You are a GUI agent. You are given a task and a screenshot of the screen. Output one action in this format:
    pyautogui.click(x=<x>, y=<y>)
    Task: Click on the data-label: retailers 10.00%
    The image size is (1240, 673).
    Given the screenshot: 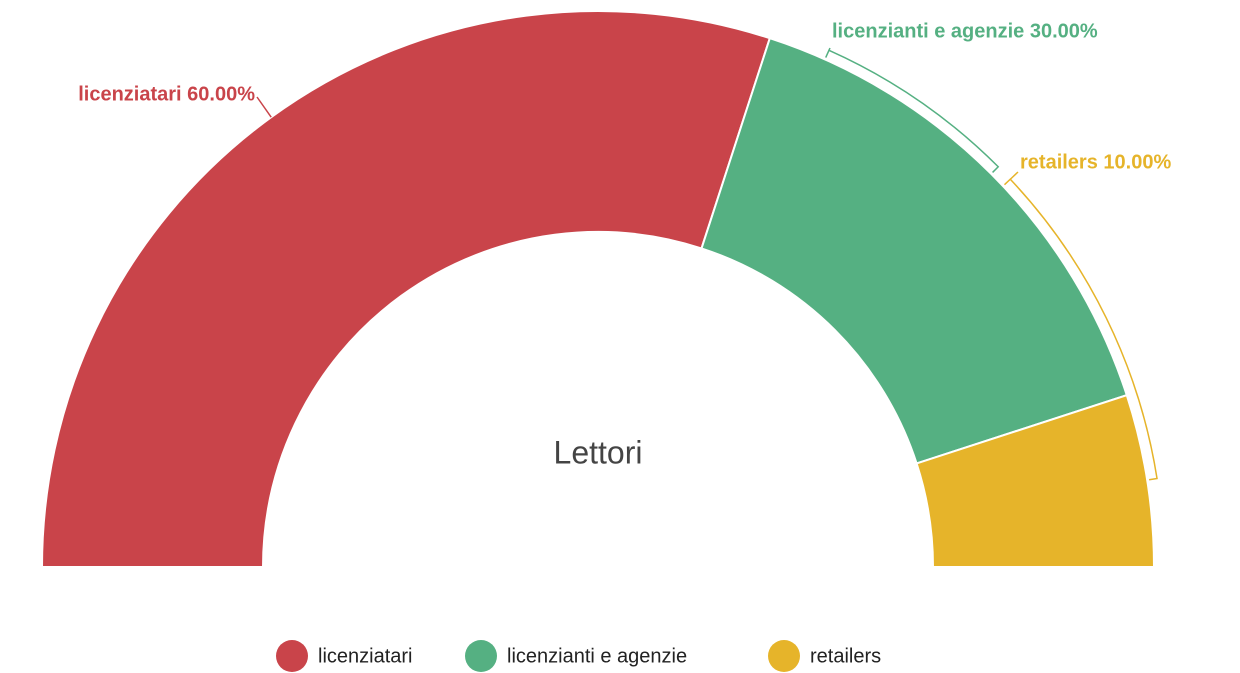 What is the action you would take?
    pyautogui.click(x=1095, y=162)
    